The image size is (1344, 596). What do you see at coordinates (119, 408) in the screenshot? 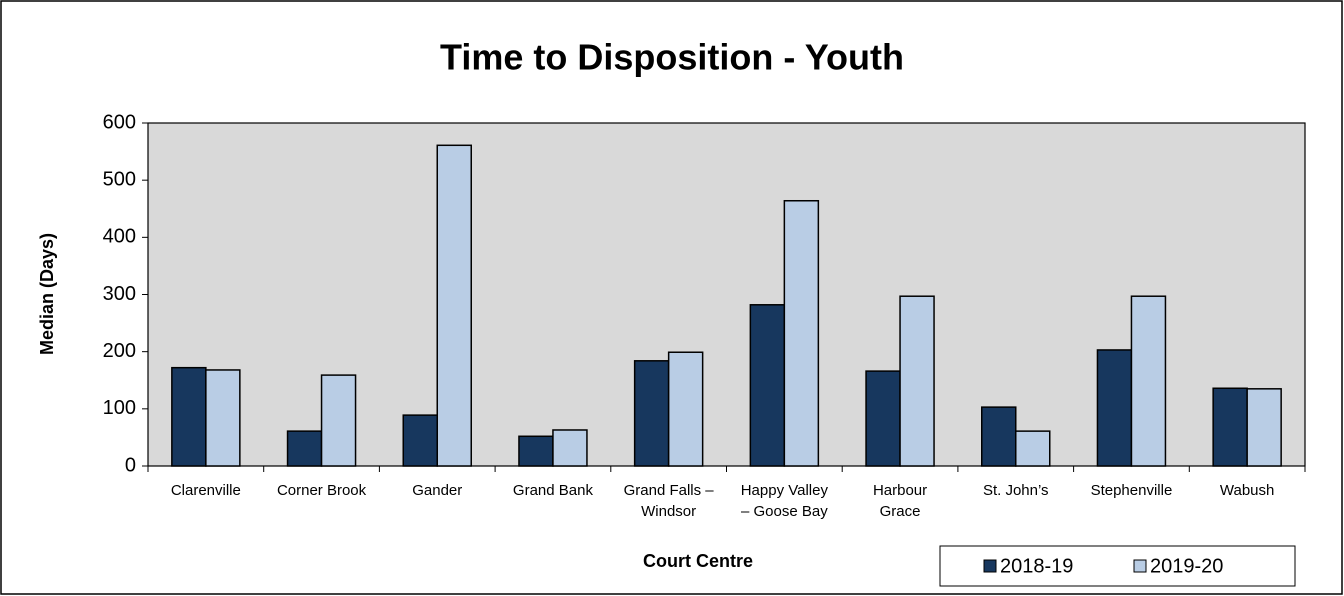
I see `y-tick-label: 100` at bounding box center [119, 408].